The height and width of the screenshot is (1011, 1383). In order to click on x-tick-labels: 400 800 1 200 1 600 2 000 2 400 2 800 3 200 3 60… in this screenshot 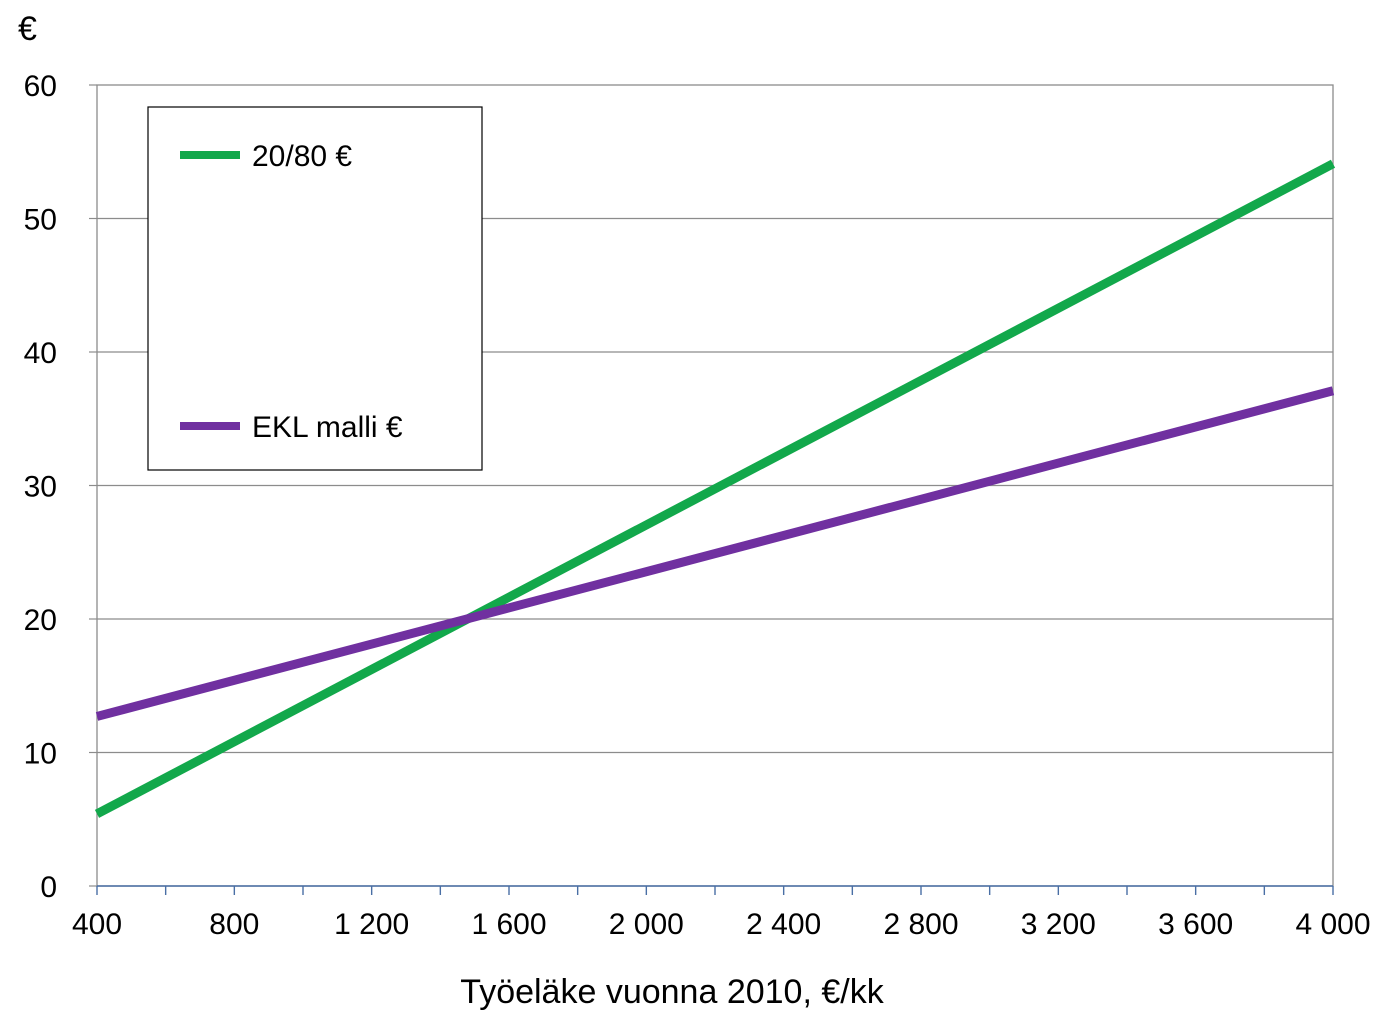, I will do `click(721, 924)`.